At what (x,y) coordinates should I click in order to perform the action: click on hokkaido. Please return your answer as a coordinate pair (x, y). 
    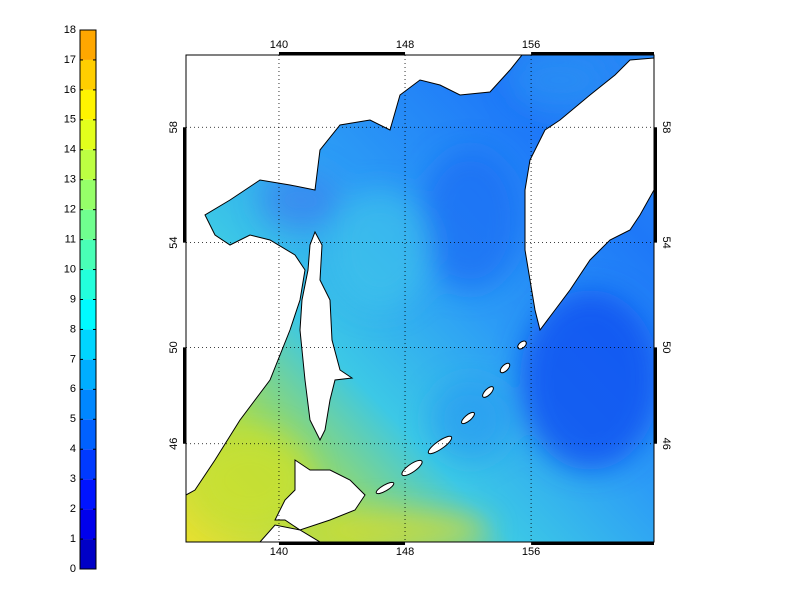
    Looking at the image, I should click on (320, 495).